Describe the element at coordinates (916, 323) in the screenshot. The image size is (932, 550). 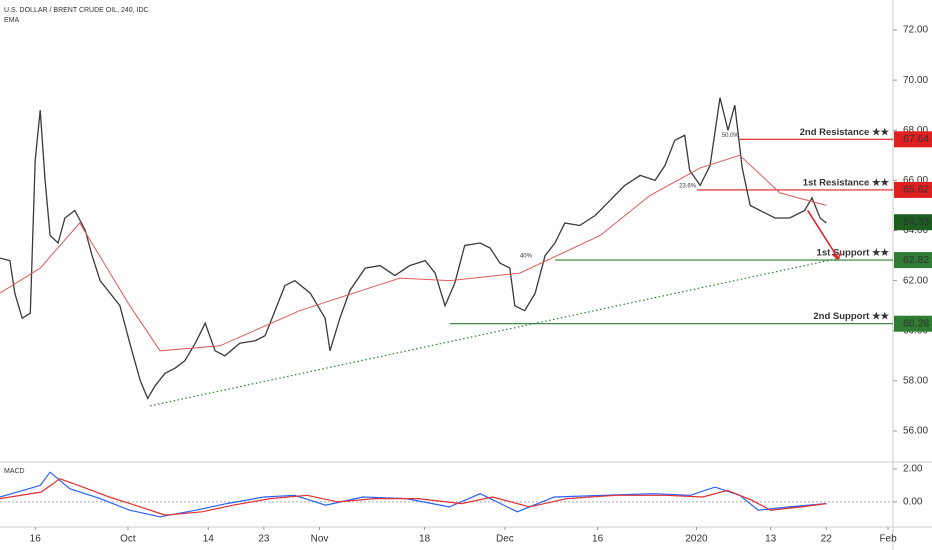
I see `price-tag-label: 60.28` at that location.